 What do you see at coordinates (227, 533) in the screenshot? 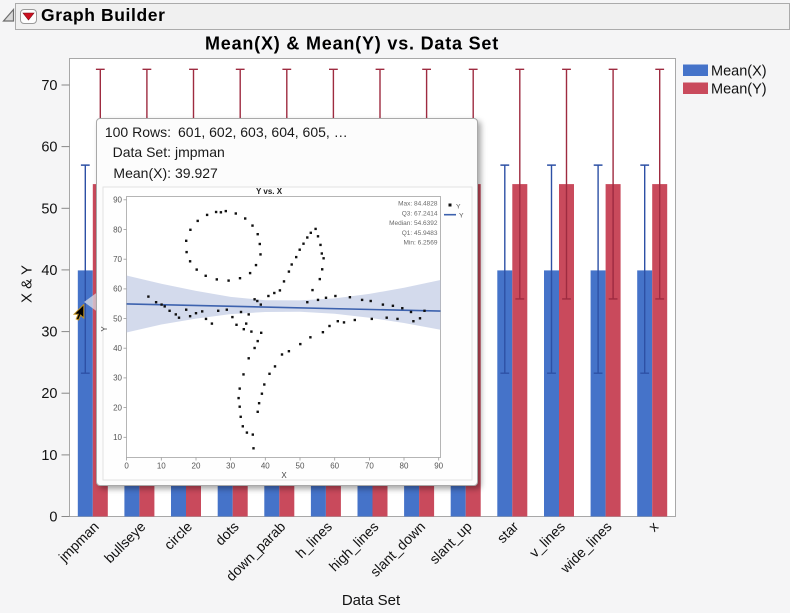
I see `svg-text: dots` at bounding box center [227, 533].